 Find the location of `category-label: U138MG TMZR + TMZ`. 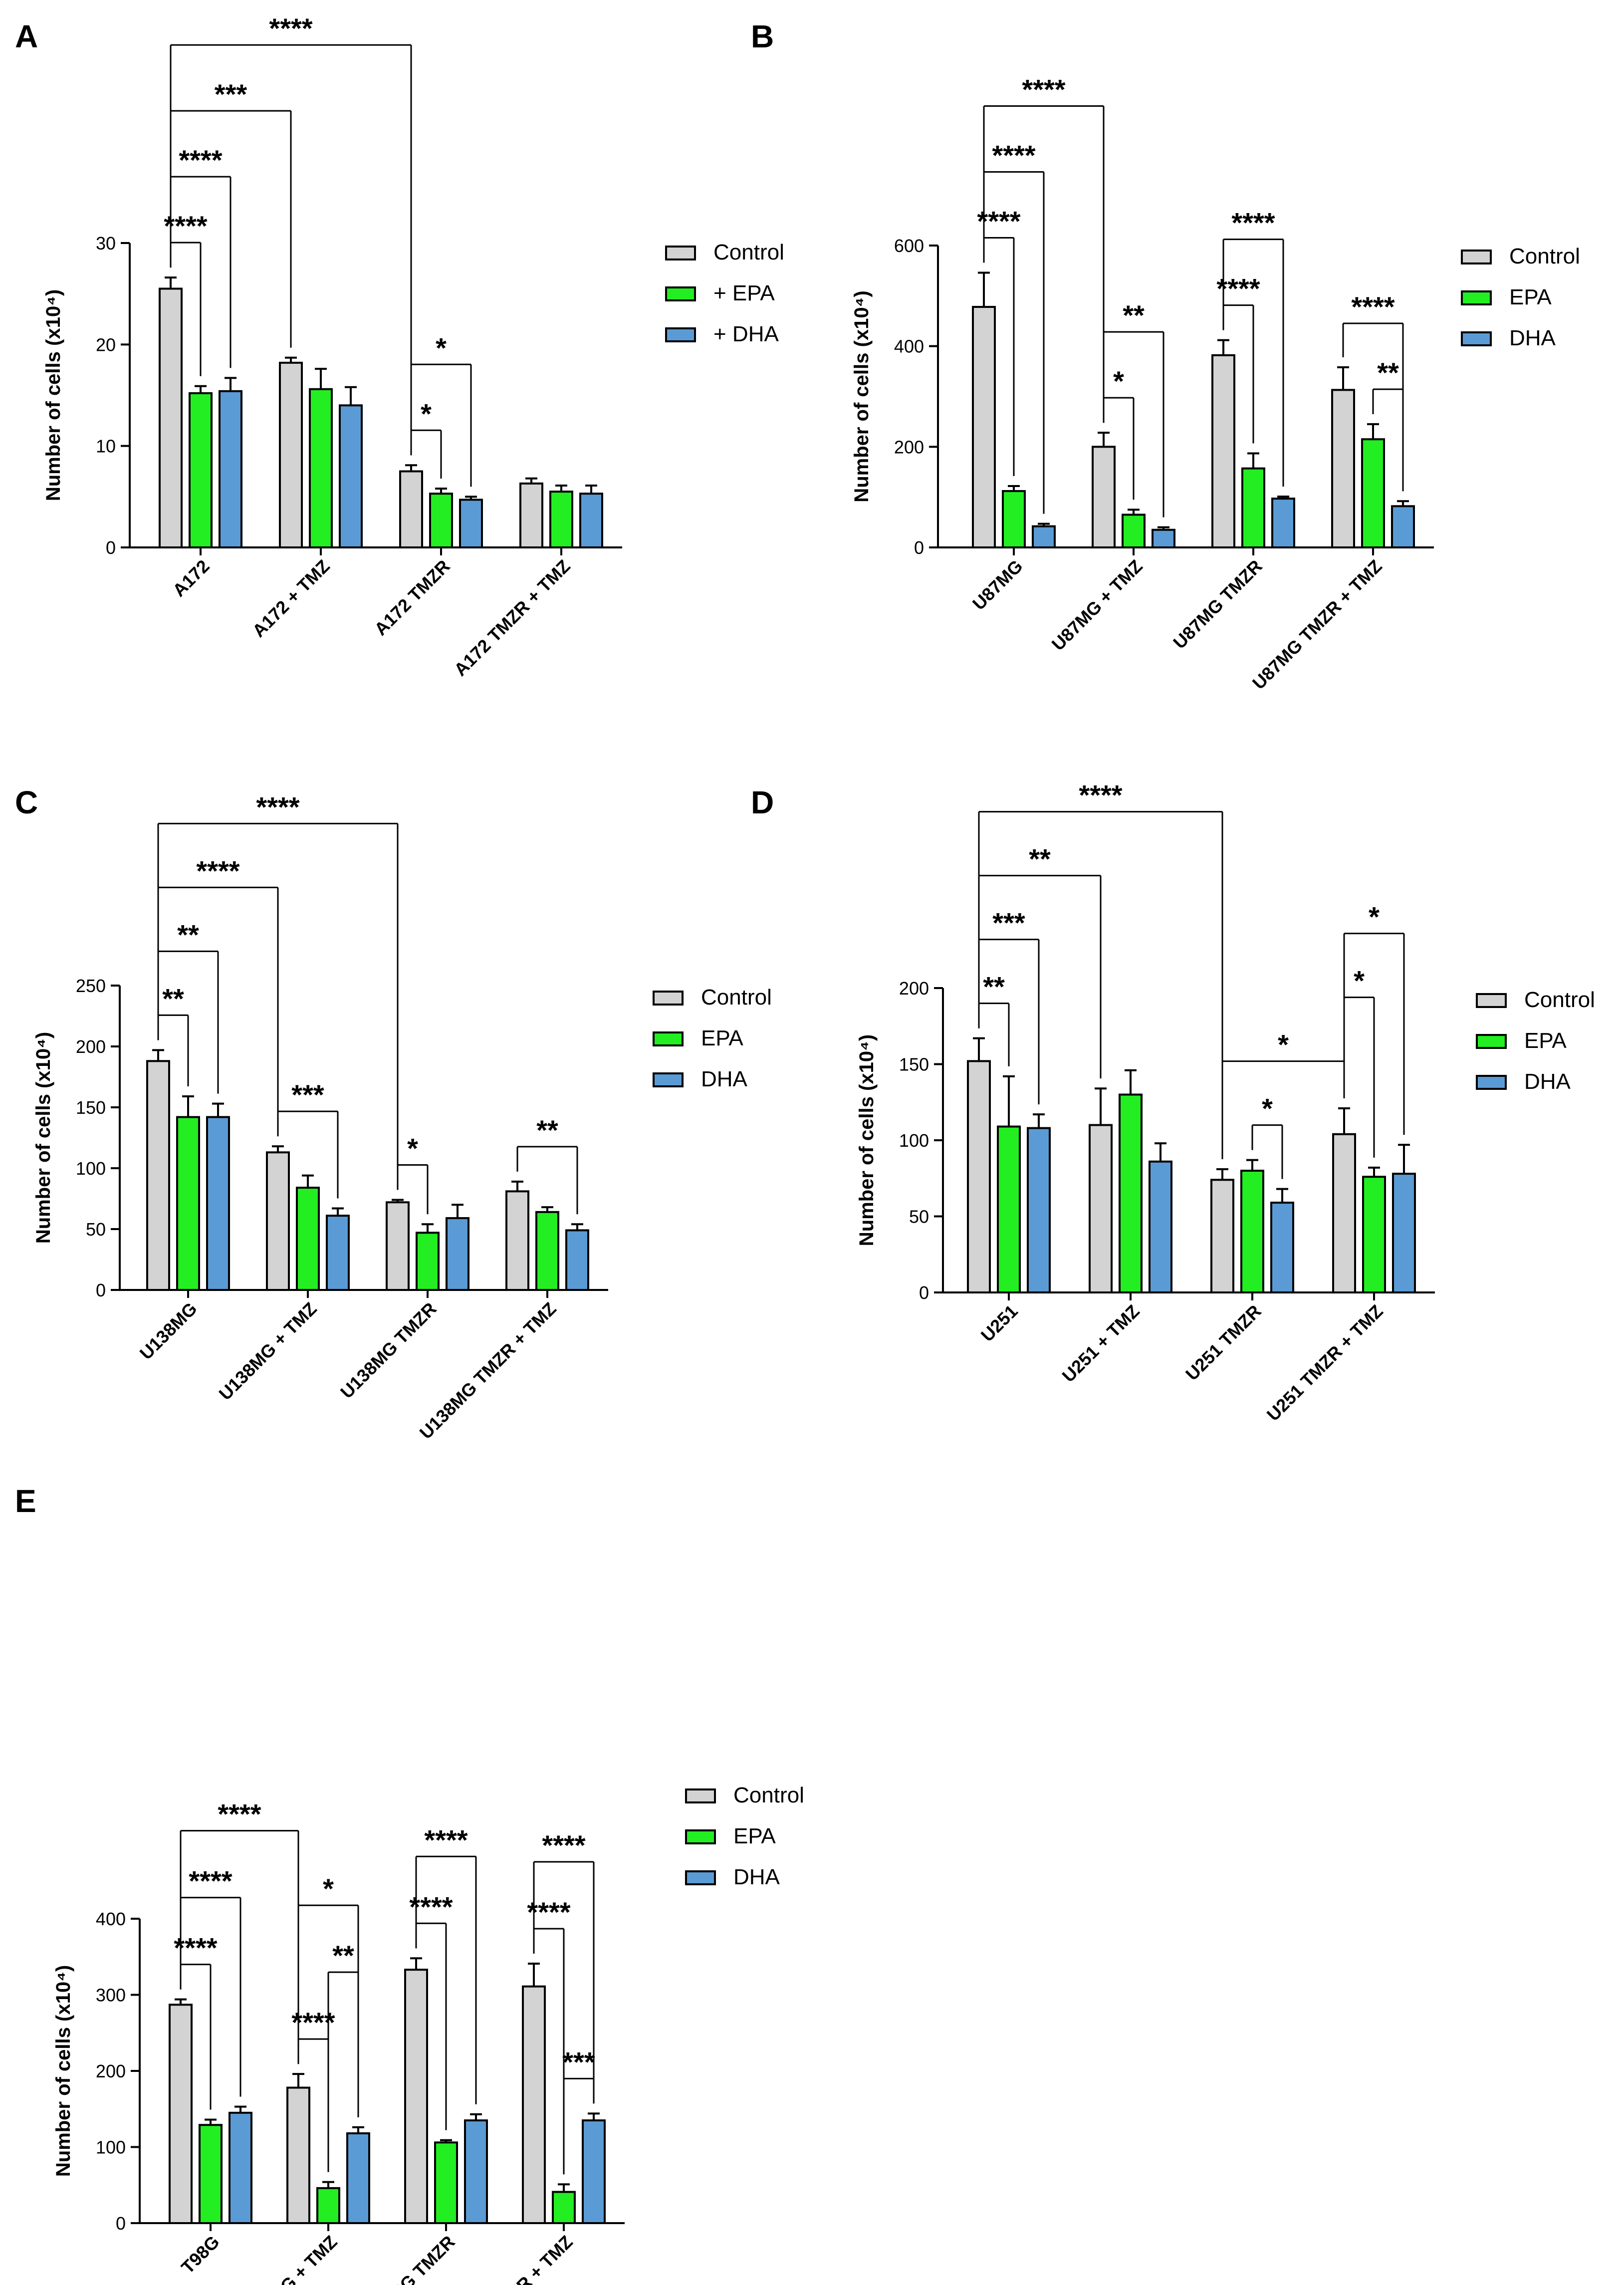

category-label: U138MG TMZR + TMZ is located at coordinates (488, 1370).